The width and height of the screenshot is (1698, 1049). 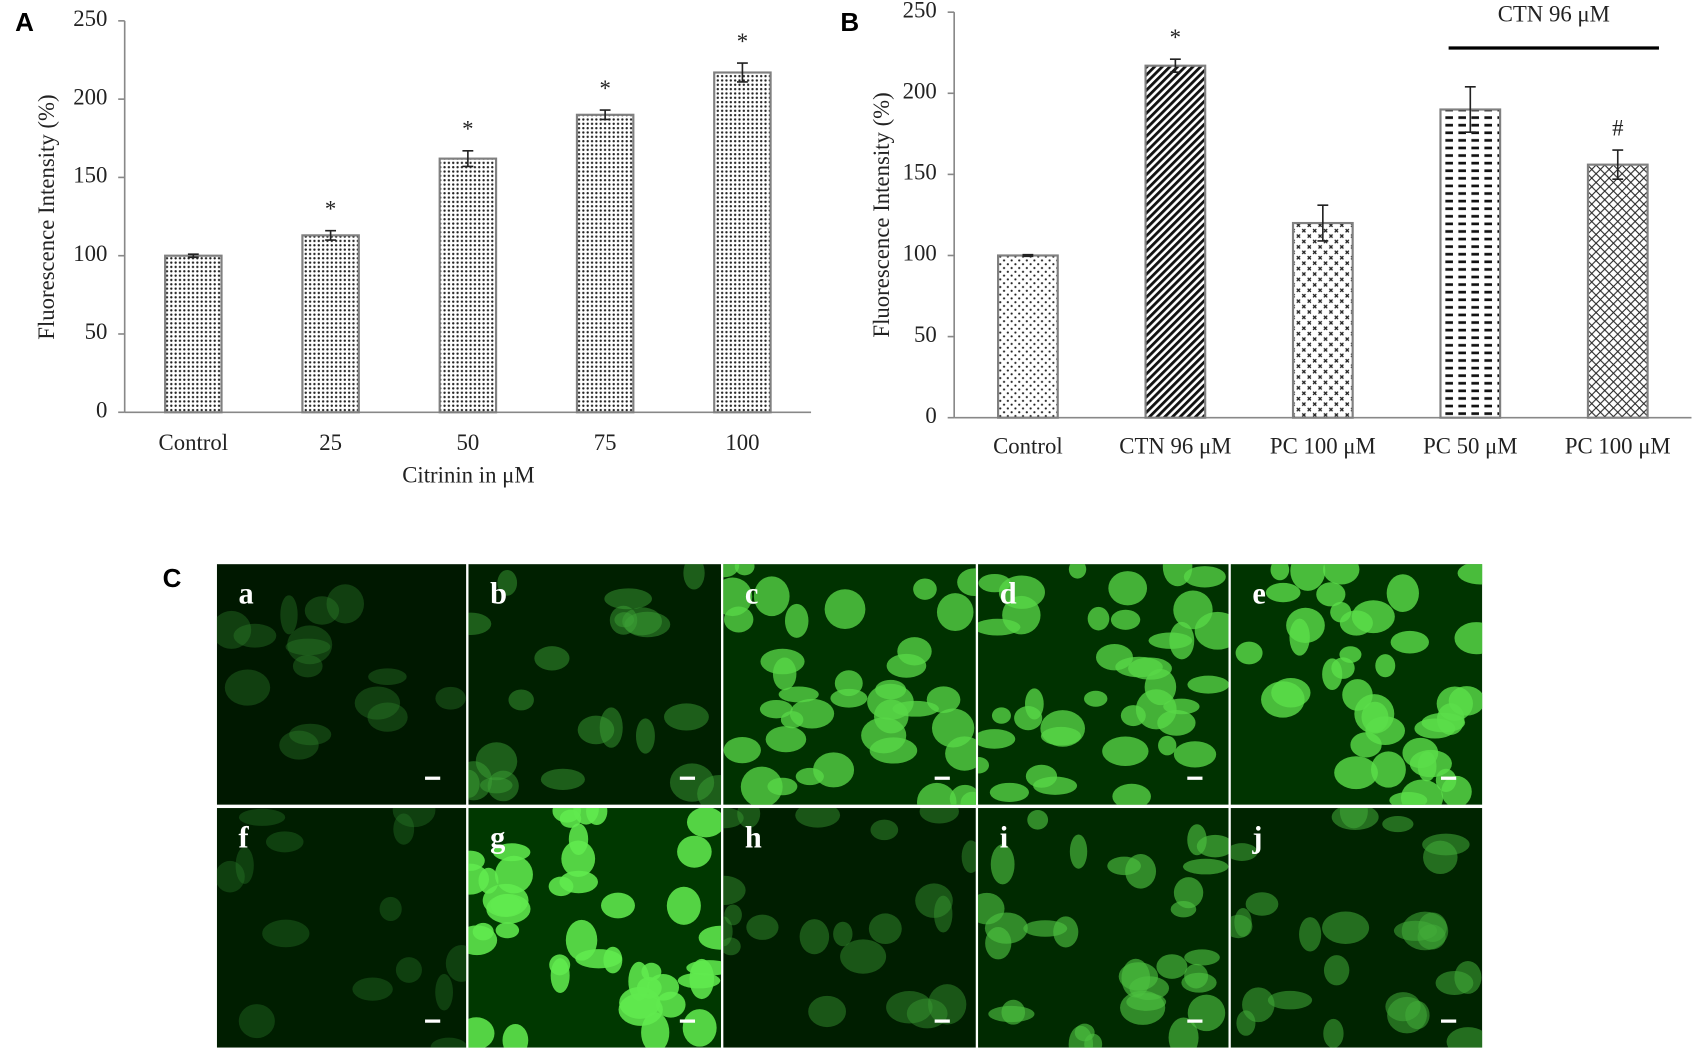 What do you see at coordinates (468, 475) in the screenshot?
I see `x-axis-label: Citrinin in μM` at bounding box center [468, 475].